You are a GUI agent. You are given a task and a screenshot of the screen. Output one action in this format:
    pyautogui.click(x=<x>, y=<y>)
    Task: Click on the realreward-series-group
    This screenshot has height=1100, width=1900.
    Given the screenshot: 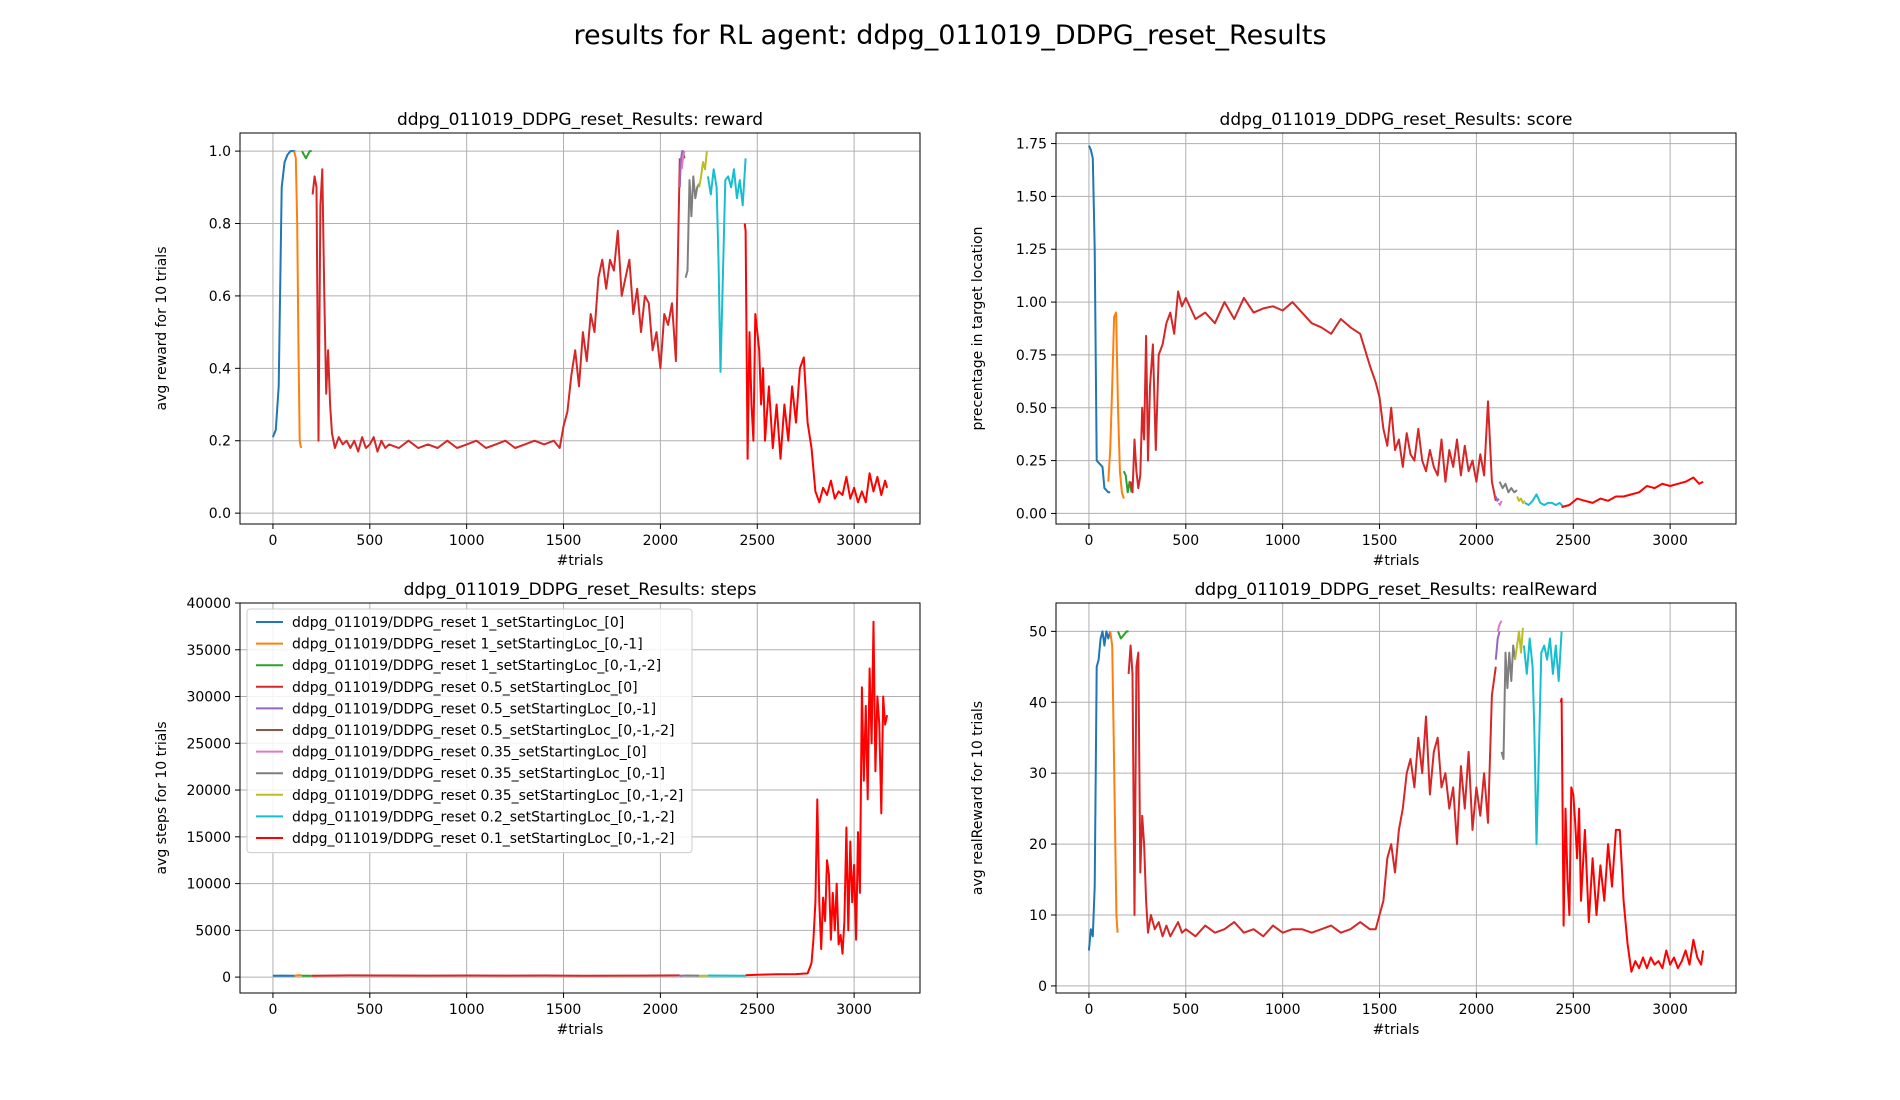 What is the action you would take?
    pyautogui.click(x=1396, y=796)
    